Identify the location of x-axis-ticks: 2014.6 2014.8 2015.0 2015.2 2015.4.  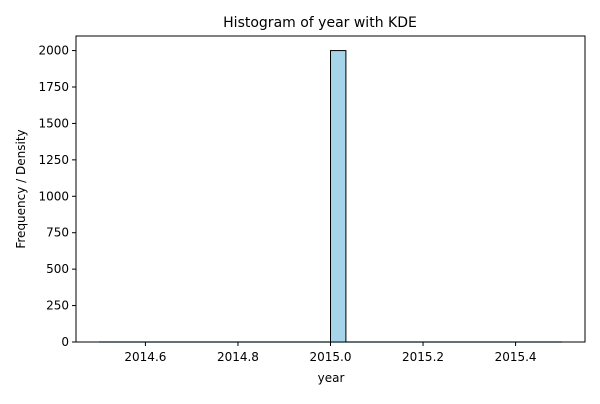
(330, 353).